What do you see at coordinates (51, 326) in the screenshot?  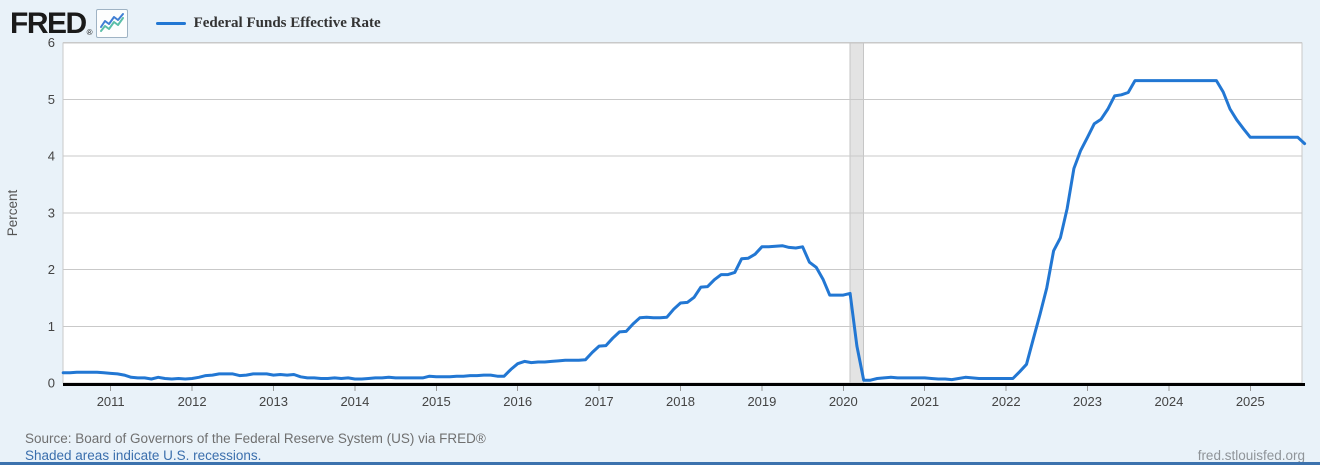 I see `y-axis-tick-label: 1` at bounding box center [51, 326].